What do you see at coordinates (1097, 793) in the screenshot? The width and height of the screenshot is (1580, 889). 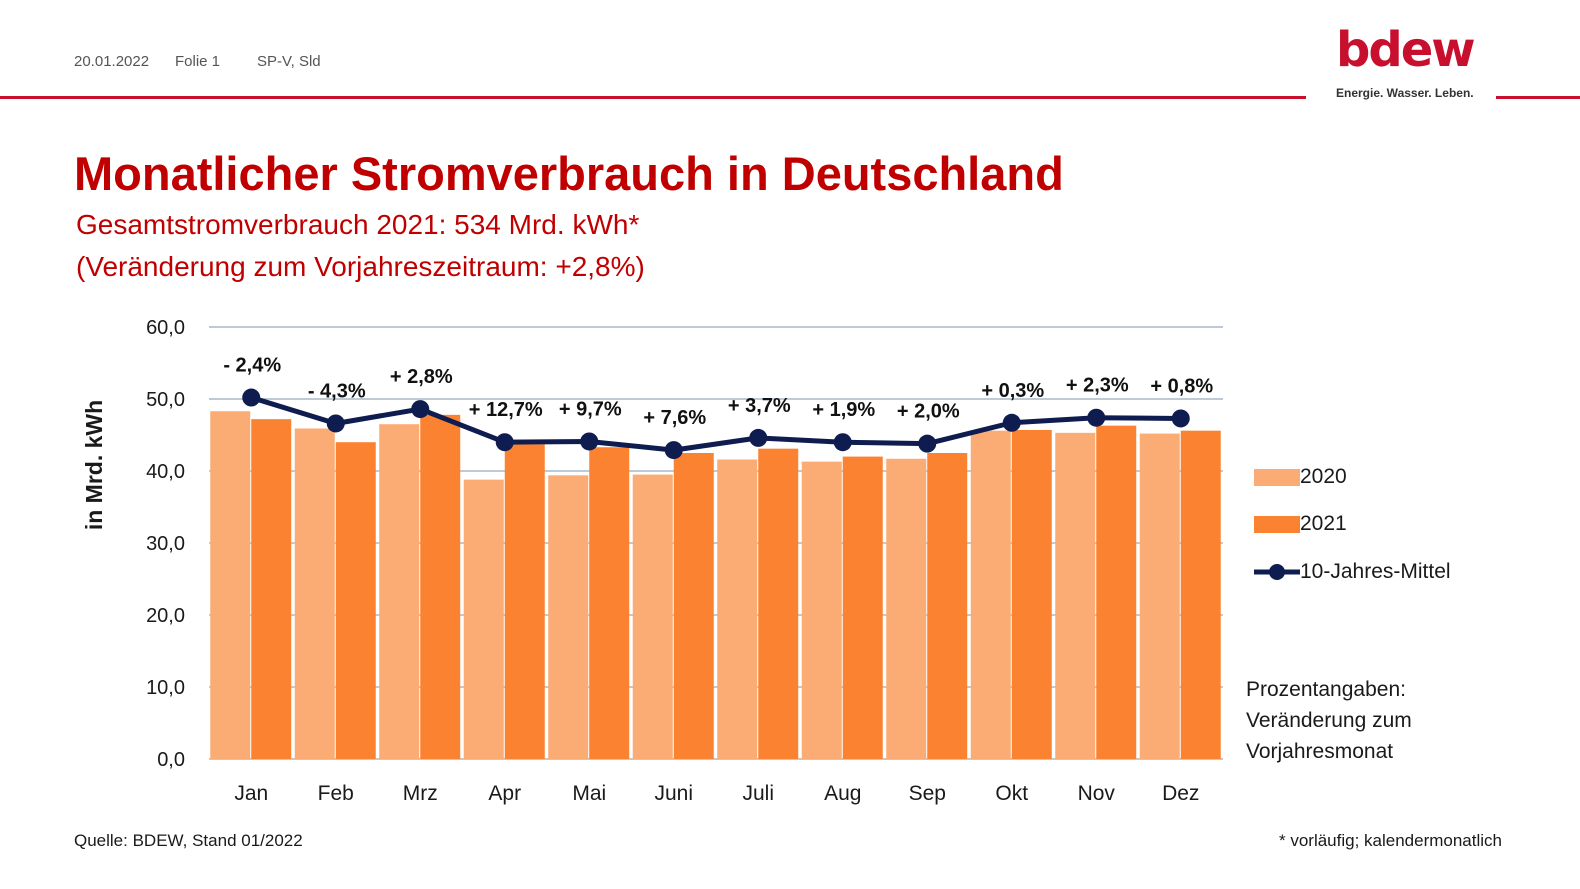 I see `x-tick-label: Nov` at bounding box center [1097, 793].